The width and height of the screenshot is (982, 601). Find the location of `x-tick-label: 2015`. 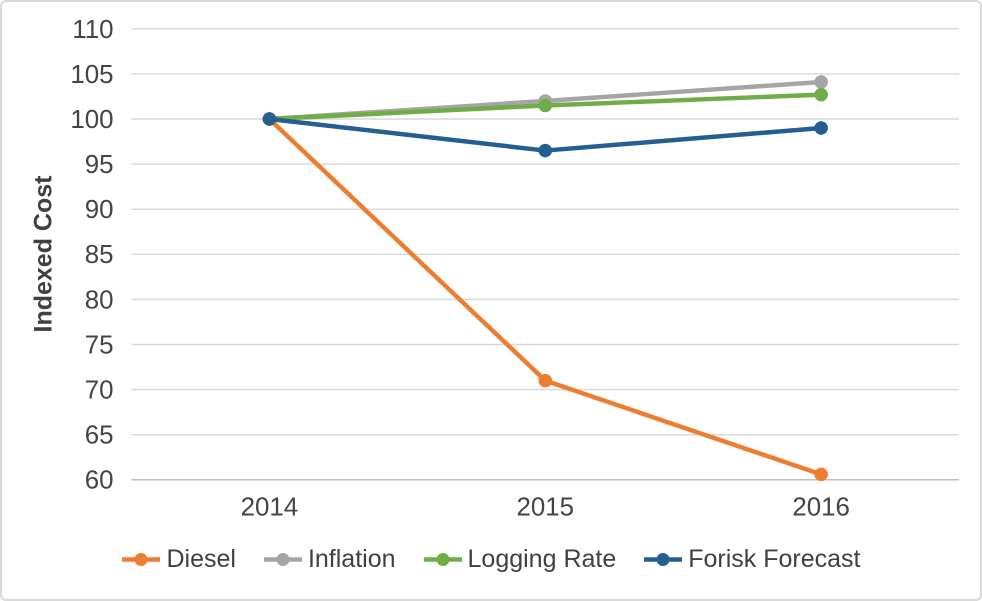

x-tick-label: 2015 is located at coordinates (545, 508).